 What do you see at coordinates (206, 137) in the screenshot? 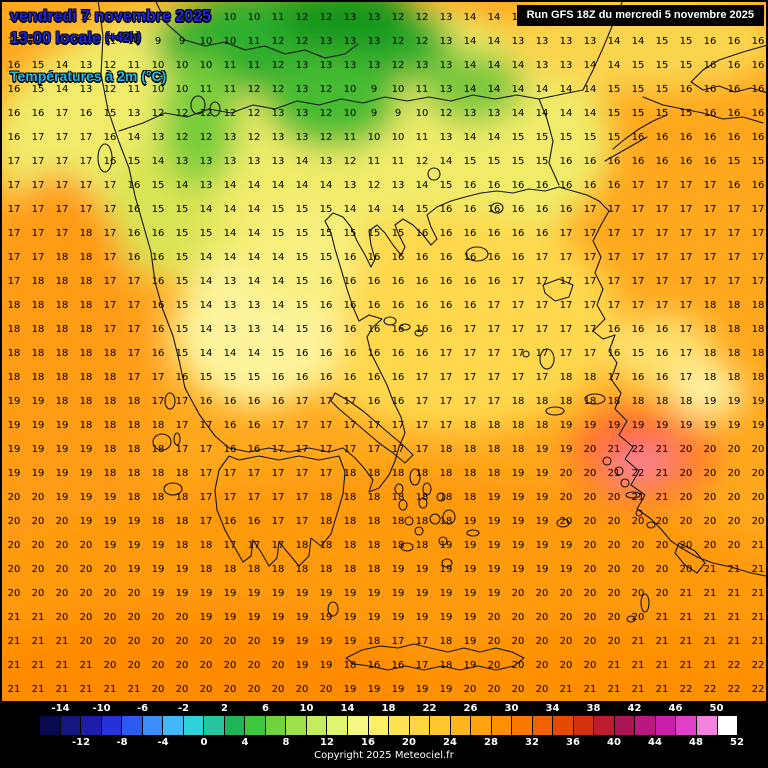
I see `temp-value: 12` at bounding box center [206, 137].